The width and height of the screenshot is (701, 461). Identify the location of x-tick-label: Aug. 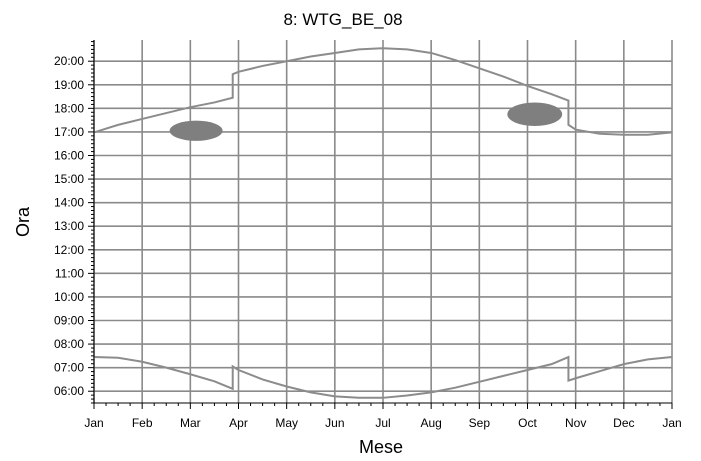
(430, 423).